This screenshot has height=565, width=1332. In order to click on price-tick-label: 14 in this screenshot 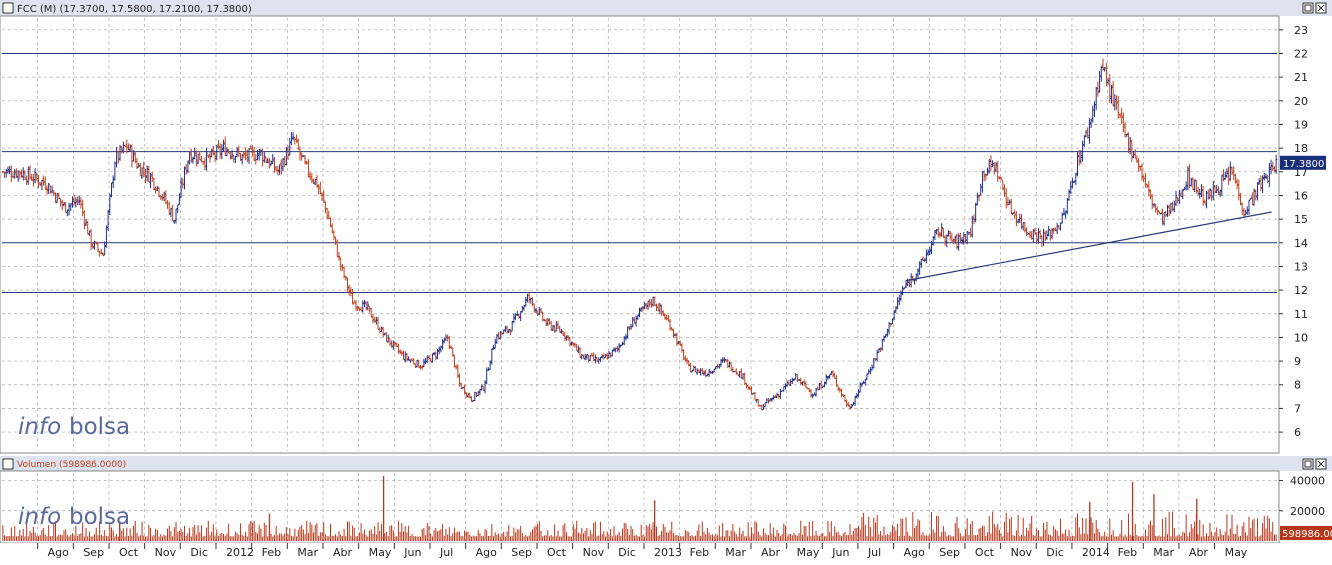, I will do `click(1301, 243)`.